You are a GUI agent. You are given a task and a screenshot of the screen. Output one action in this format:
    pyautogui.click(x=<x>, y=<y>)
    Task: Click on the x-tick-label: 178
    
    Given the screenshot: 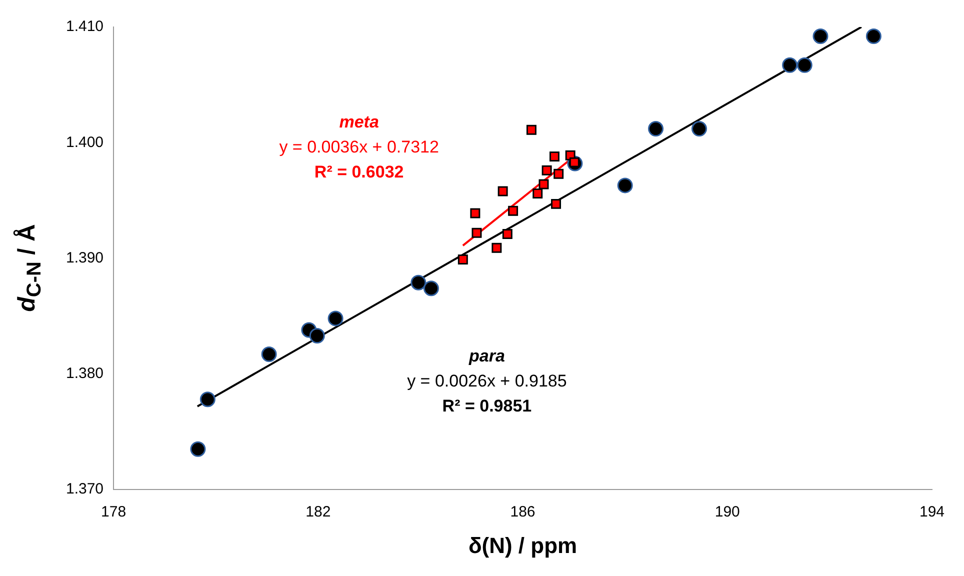 What is the action you would take?
    pyautogui.click(x=113, y=512)
    